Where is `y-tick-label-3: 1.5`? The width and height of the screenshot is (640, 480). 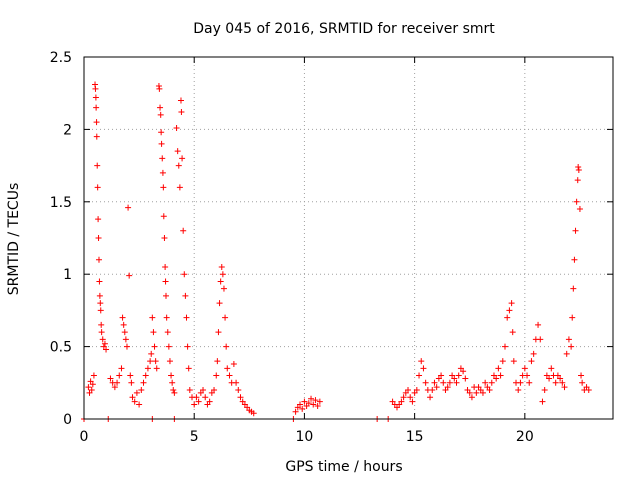
y-tick-label-3: 1.5 is located at coordinates (61, 203).